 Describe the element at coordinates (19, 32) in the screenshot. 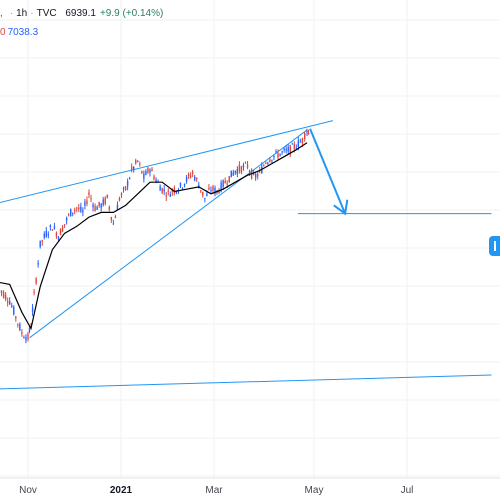

I see `indicator-legend: 0 7038.3` at that location.